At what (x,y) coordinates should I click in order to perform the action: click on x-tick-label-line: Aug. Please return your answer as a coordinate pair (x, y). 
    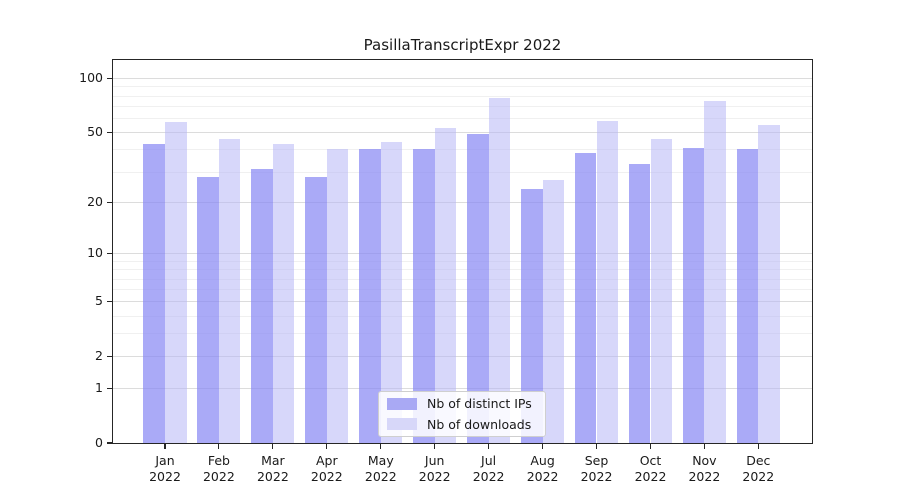
    Looking at the image, I should click on (542, 460).